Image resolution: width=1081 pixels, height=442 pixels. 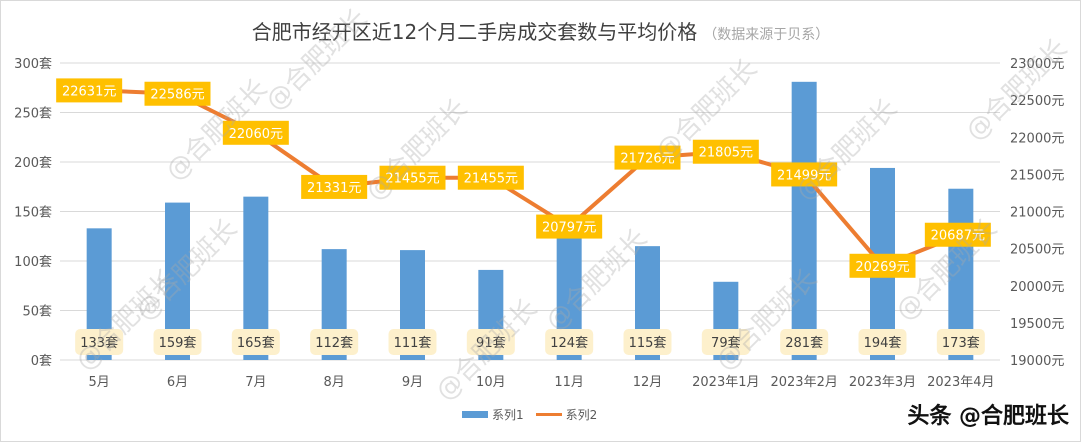 What do you see at coordinates (1037, 324) in the screenshot?
I see `right-axis-tick: 19500元` at bounding box center [1037, 324].